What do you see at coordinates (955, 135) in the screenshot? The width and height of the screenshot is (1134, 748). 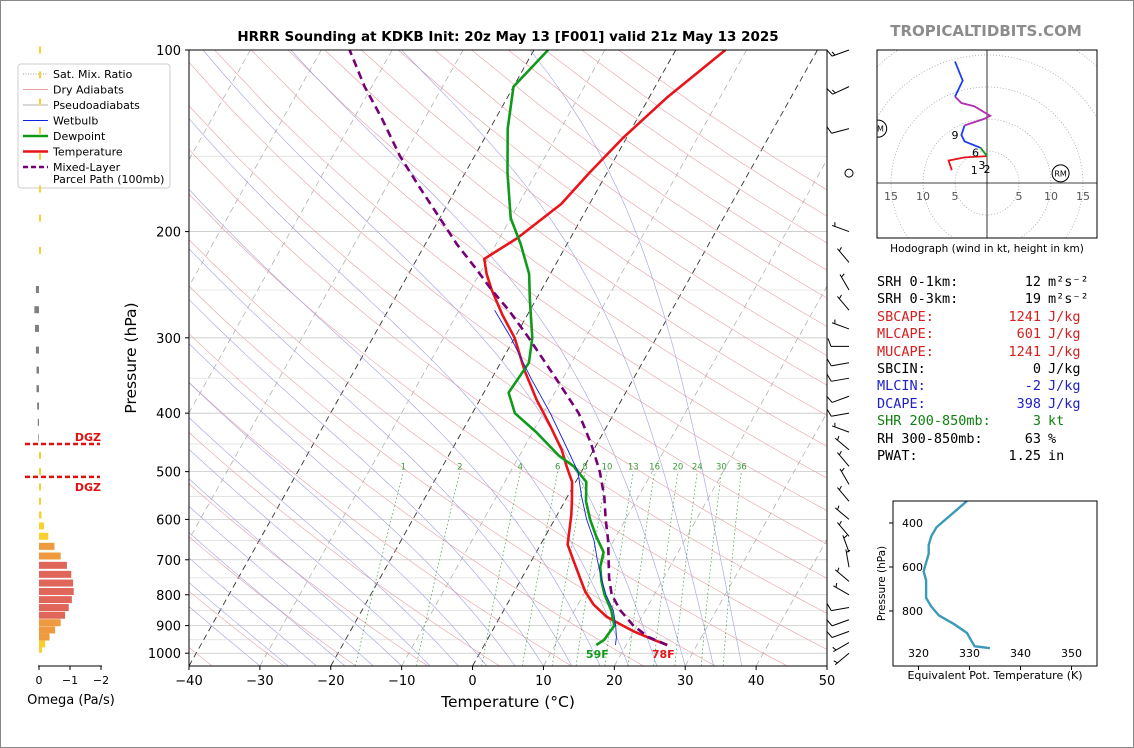 I see `hodograph-height-label: 9` at bounding box center [955, 135].